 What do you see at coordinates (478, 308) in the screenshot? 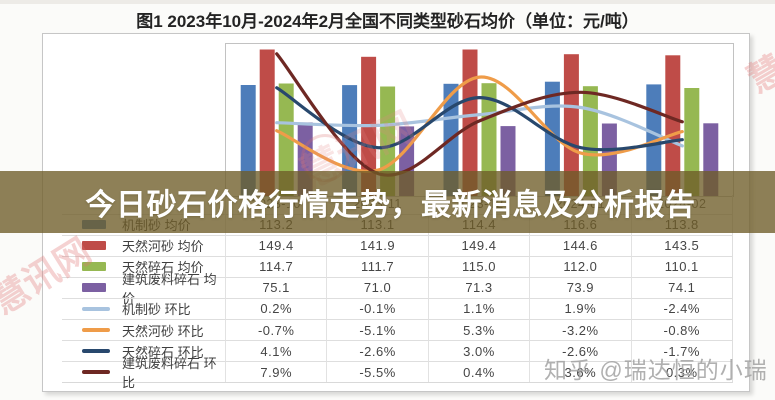
I see `value-cell: 1.1%` at bounding box center [478, 308].